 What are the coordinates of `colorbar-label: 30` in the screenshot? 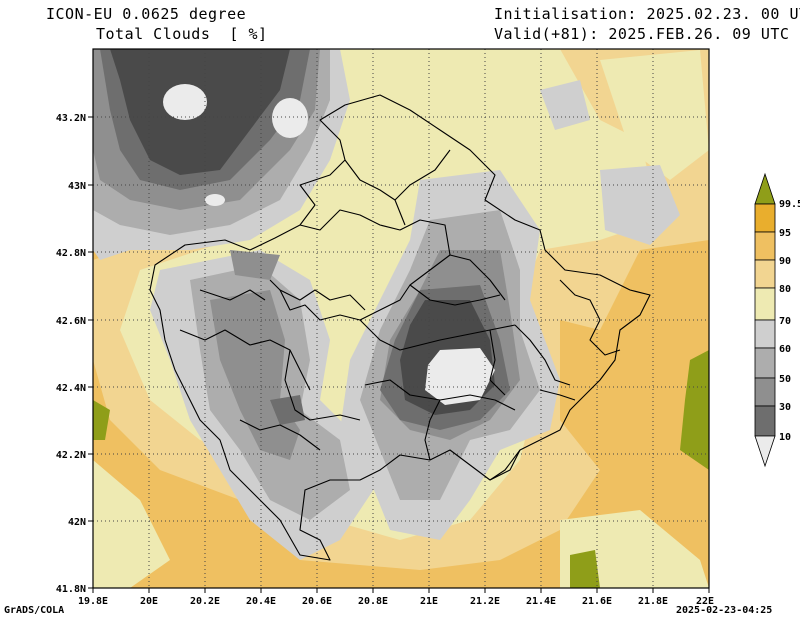 It's located at (785, 407).